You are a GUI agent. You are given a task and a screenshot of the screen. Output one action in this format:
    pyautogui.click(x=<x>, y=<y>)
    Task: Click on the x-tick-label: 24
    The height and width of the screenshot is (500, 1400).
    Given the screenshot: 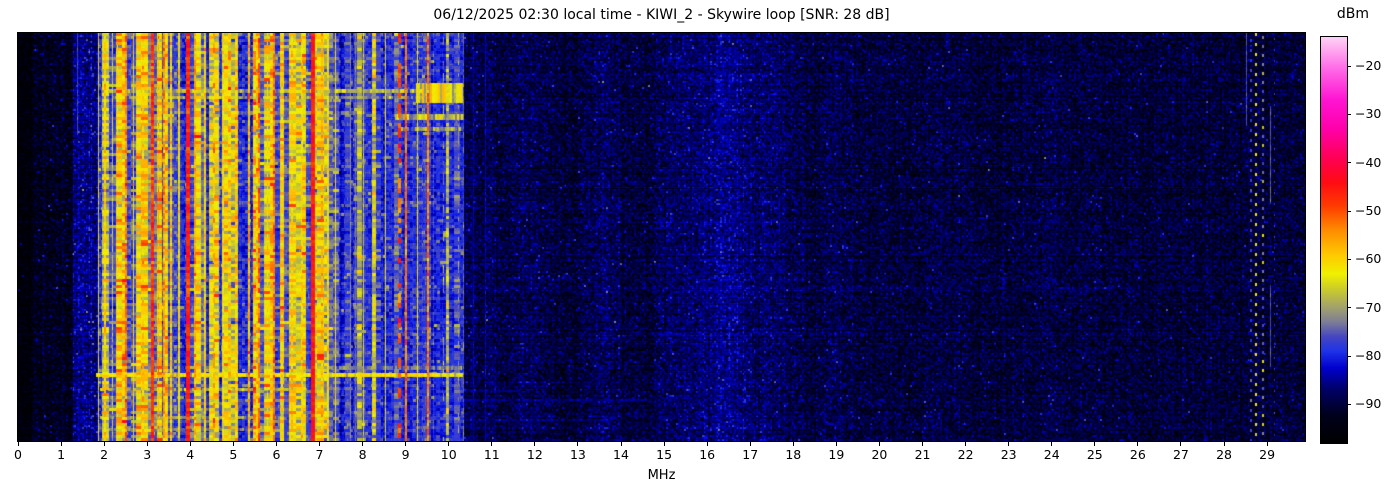 What is the action you would take?
    pyautogui.click(x=1051, y=454)
    